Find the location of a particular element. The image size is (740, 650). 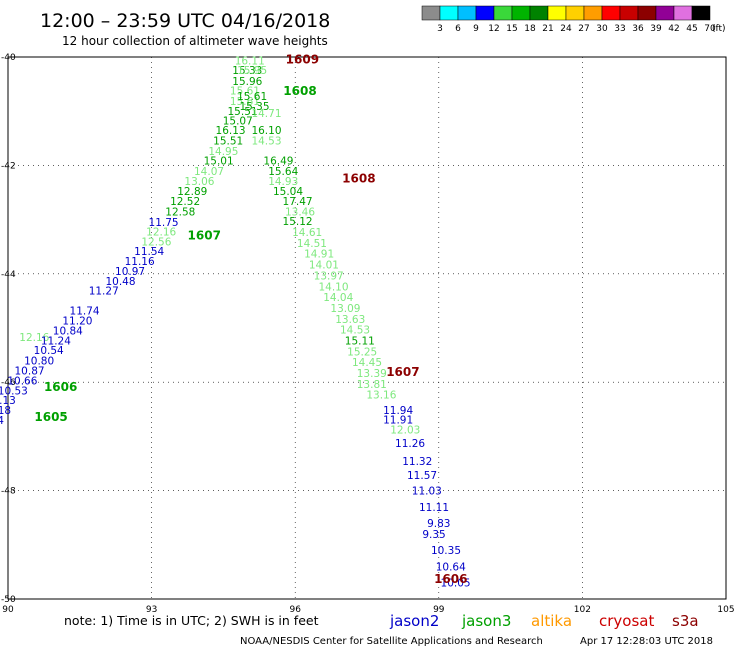

chart-title: 12:00 – 23:59 UTC 04/16/2018 is located at coordinates (185, 21).